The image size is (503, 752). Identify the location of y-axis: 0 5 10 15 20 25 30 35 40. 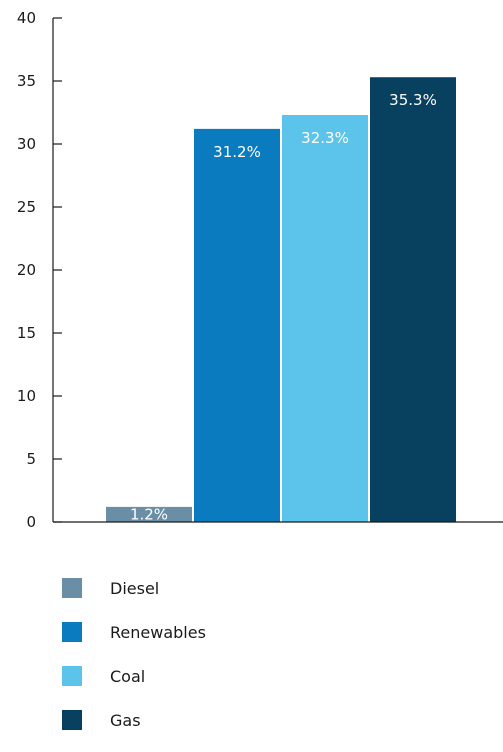
(39, 270).